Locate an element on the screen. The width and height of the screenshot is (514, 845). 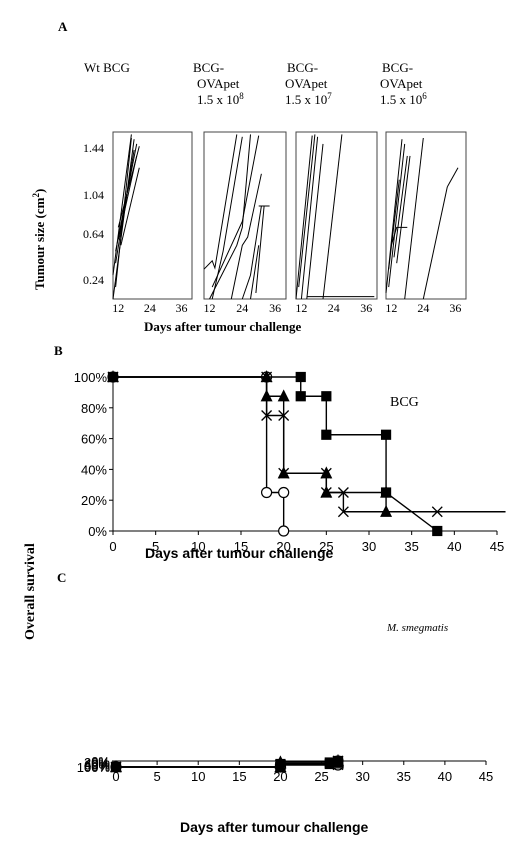
subplot-frame is located at coordinates (152, 215).